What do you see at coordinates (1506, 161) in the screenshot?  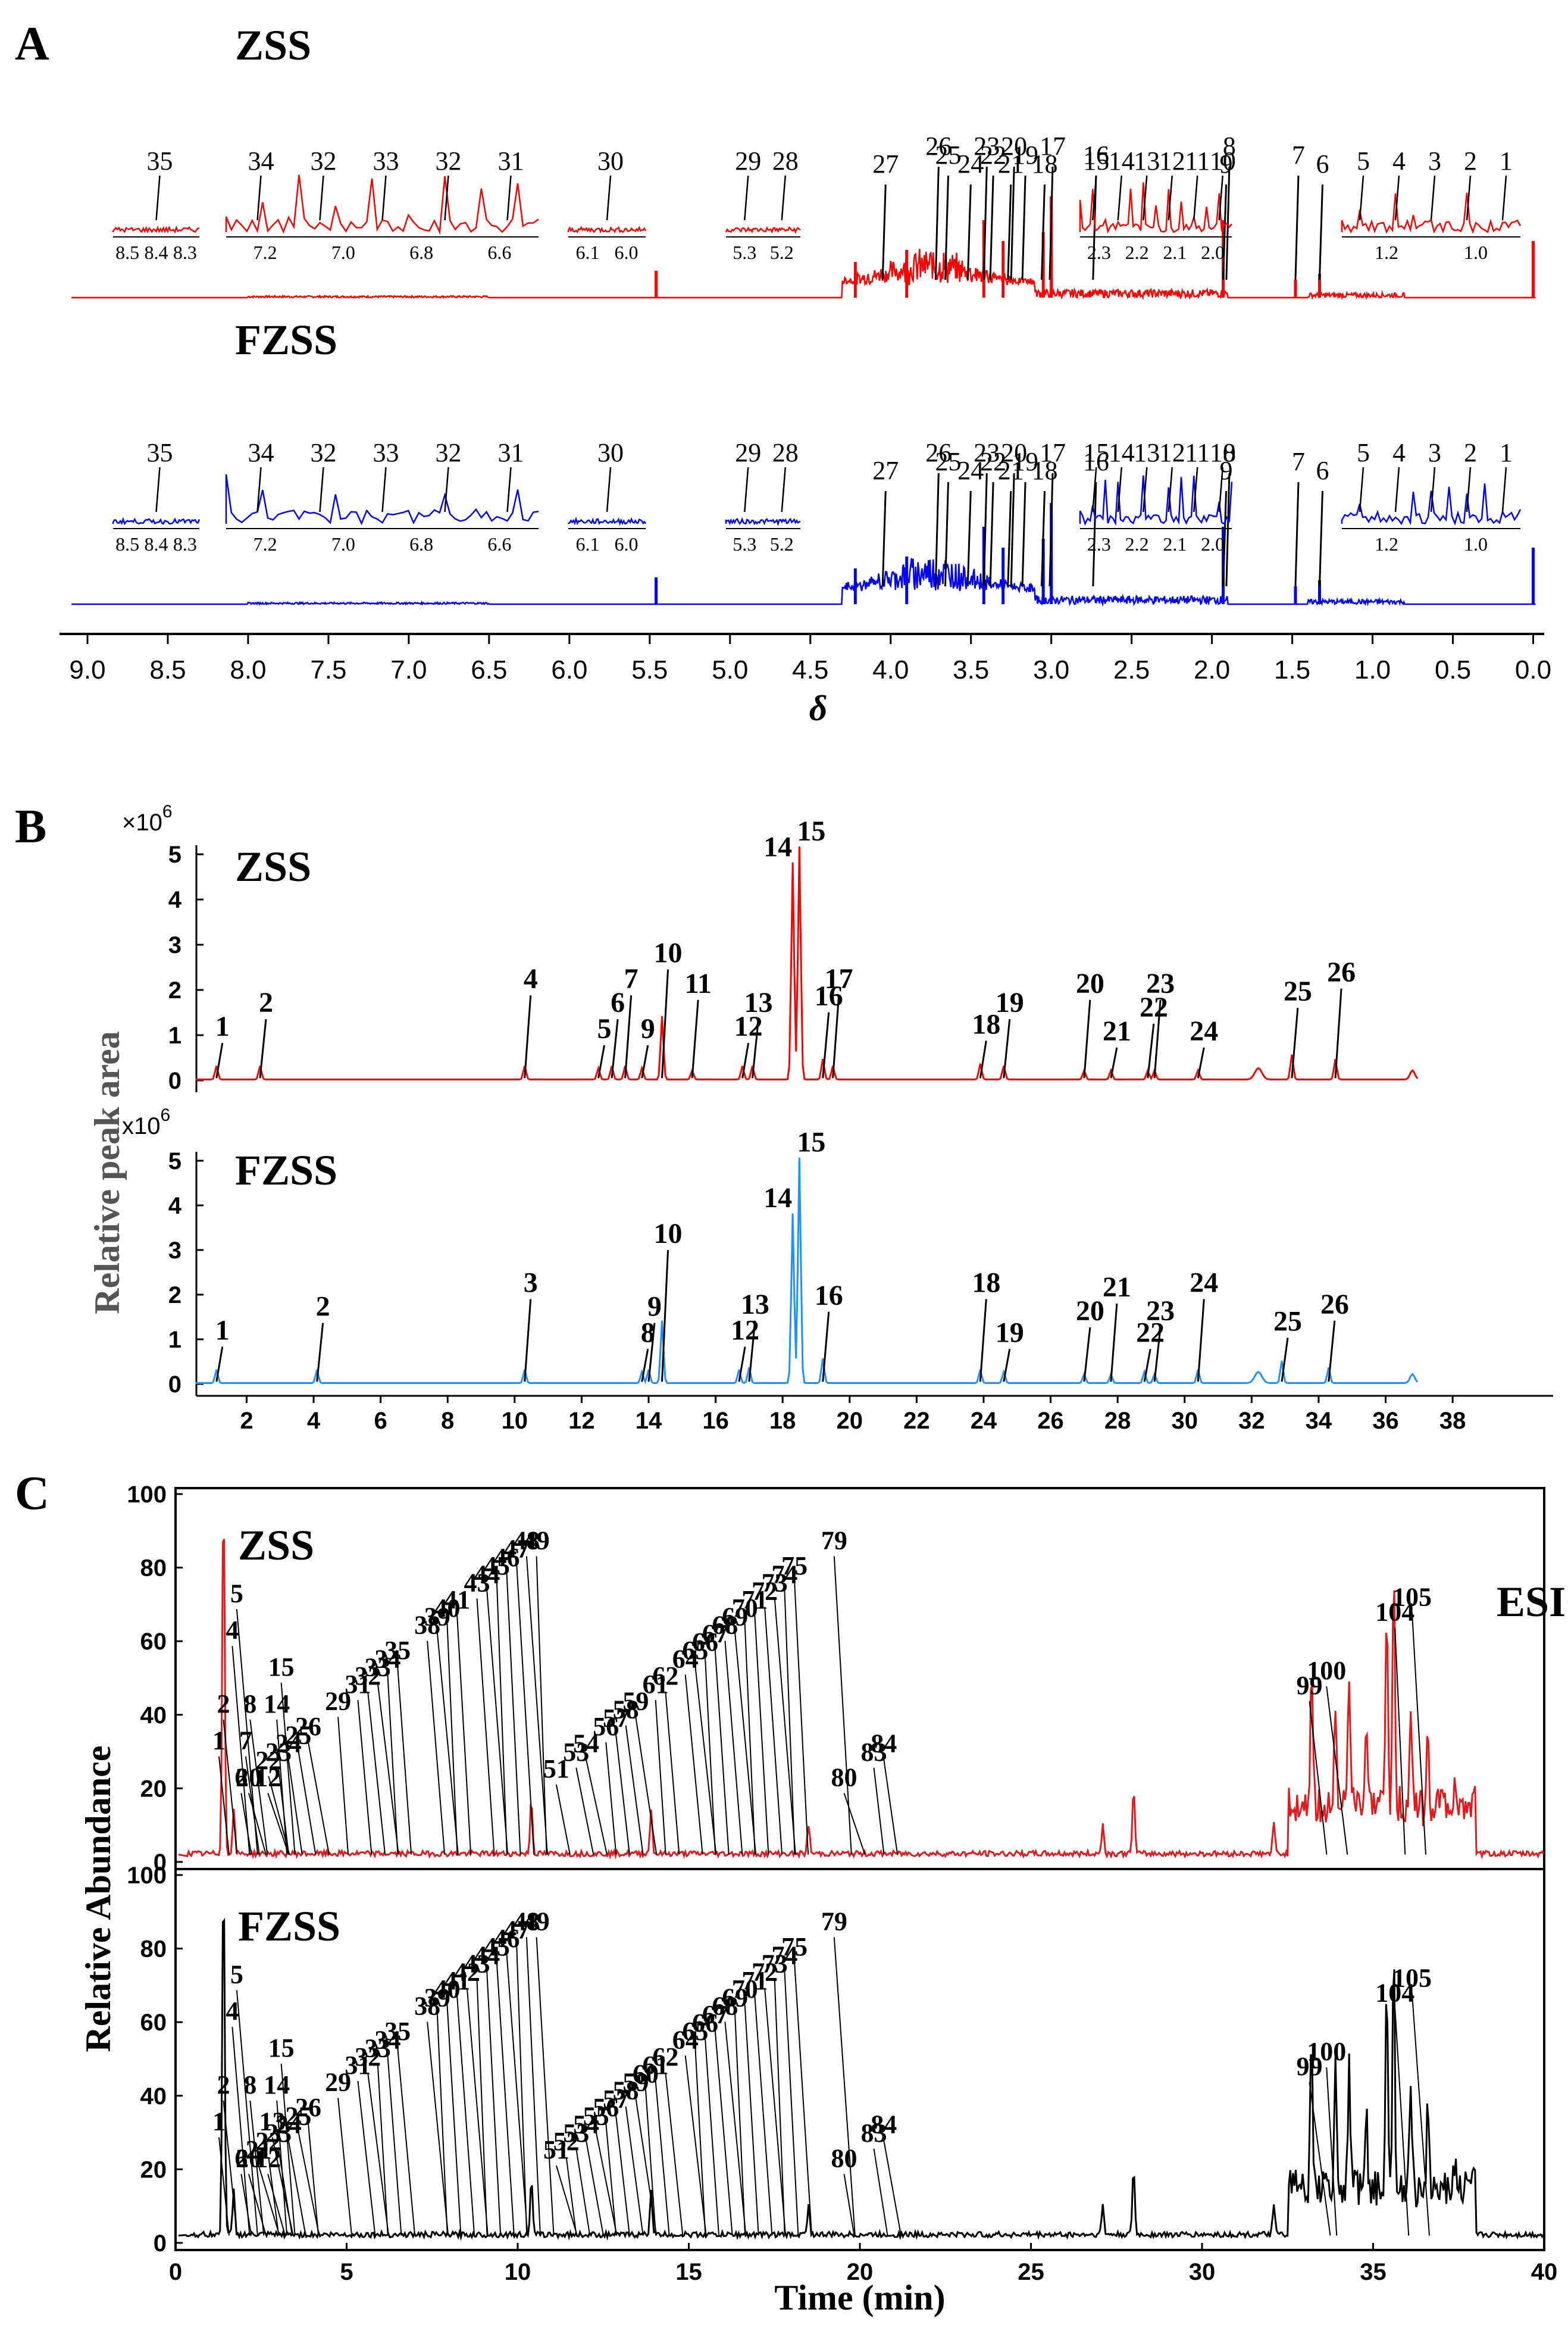 I see `inset-peak-label: 1` at bounding box center [1506, 161].